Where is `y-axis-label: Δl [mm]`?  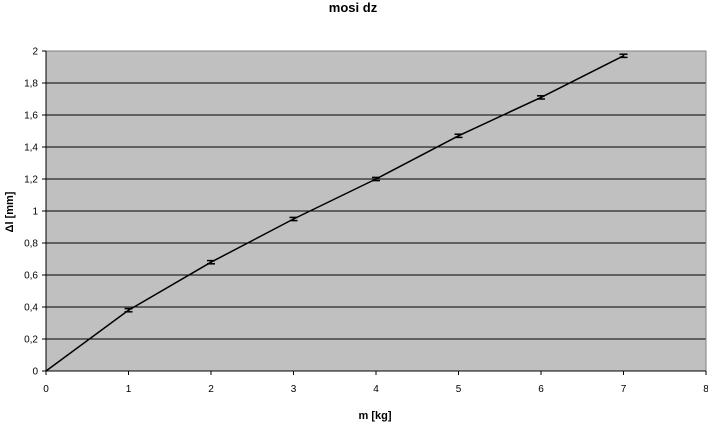
y-axis-label: Δl [mm] is located at coordinates (10, 211).